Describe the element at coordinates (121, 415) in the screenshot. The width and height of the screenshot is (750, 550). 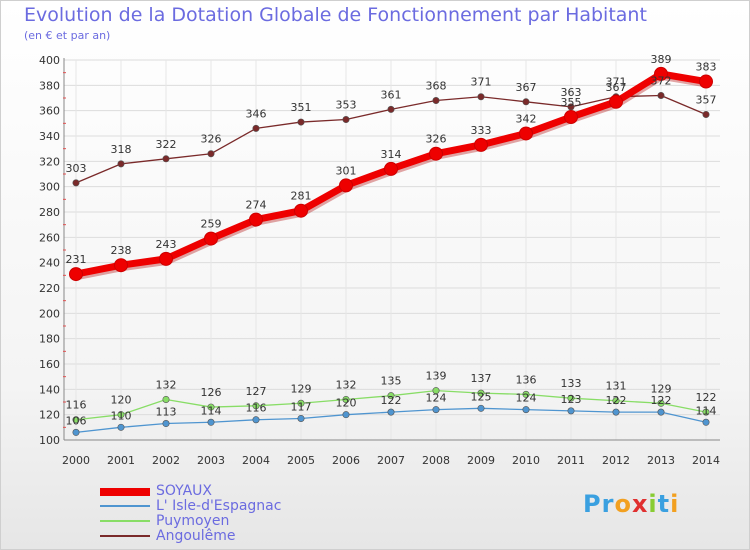
I see `data-label-1: 110` at that location.